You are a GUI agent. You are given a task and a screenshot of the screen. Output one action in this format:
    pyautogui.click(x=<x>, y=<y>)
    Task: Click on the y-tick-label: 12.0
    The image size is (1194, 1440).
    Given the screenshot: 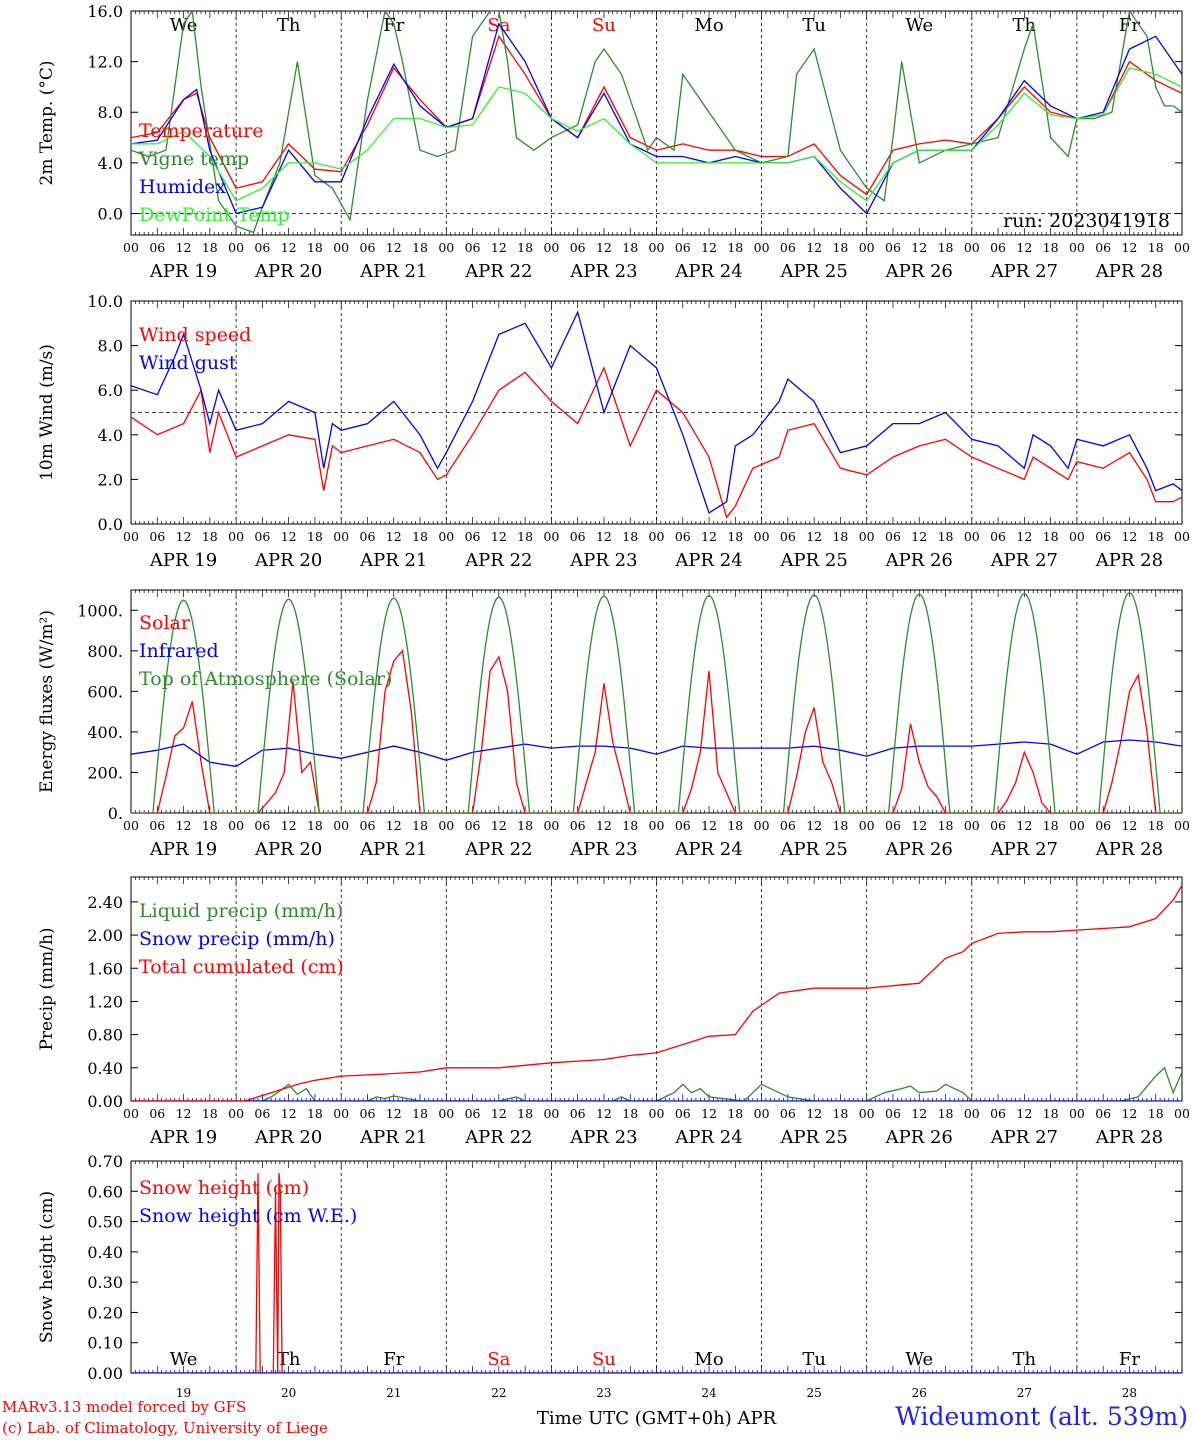 What is the action you would take?
    pyautogui.click(x=105, y=62)
    